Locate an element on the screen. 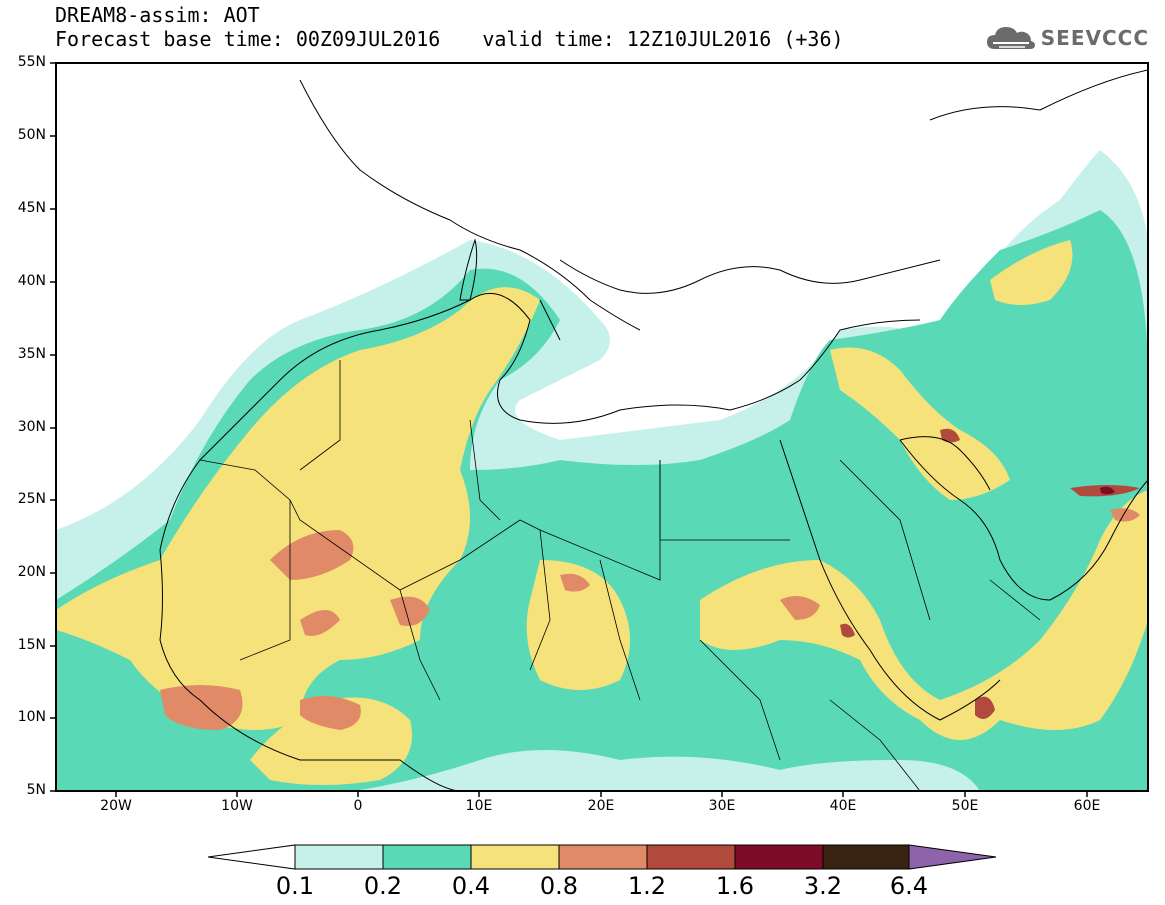  aot-contour-0.8-b is located at coordinates (410, 611).